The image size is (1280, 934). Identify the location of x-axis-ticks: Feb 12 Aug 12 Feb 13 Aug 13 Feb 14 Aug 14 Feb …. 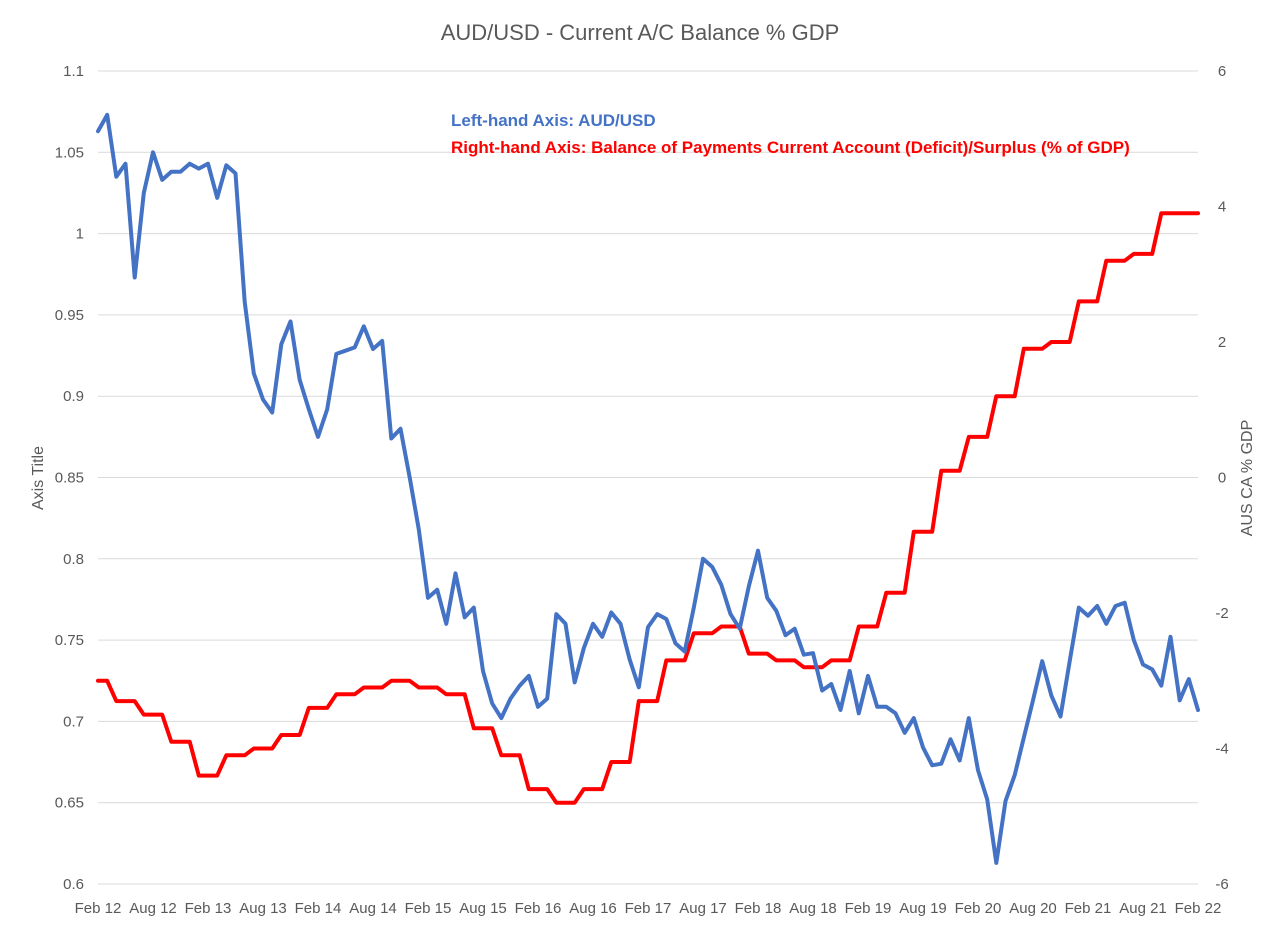
(648, 908).